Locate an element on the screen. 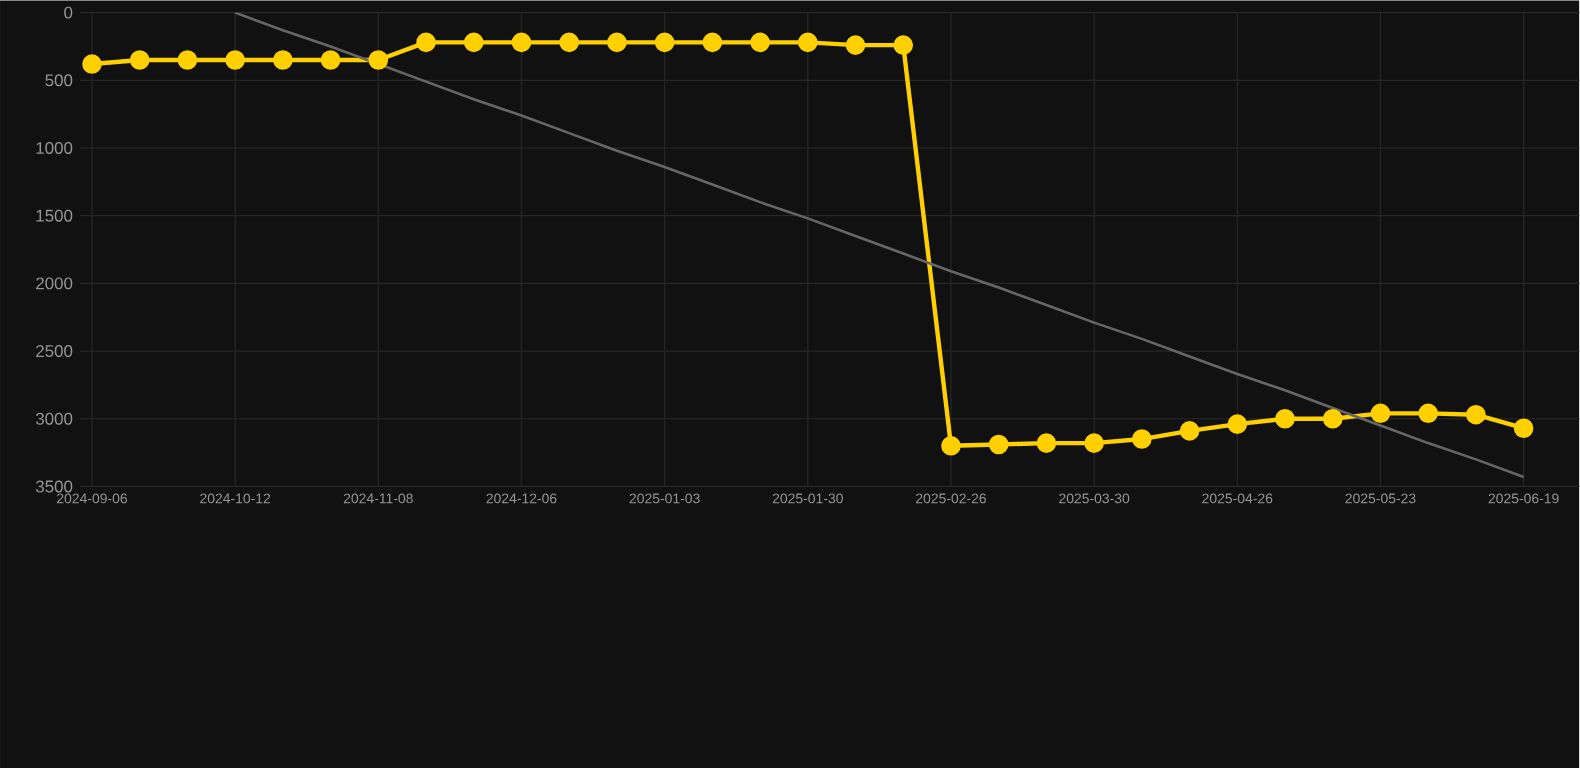 The height and width of the screenshot is (768, 1580). y-tick-label: 2000 is located at coordinates (54, 283).